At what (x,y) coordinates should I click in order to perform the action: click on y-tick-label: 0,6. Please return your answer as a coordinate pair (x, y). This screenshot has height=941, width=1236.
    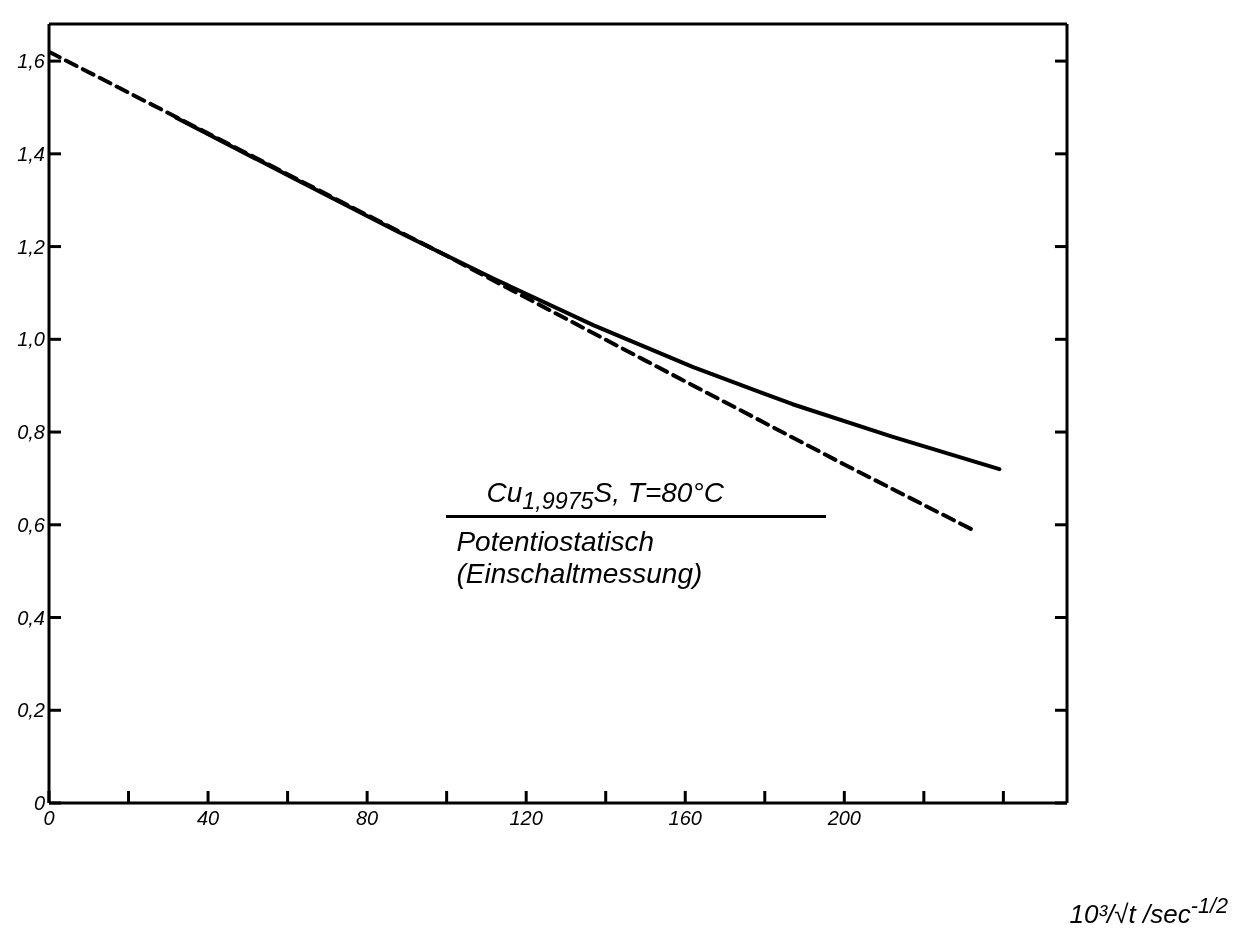
    Looking at the image, I should click on (31, 524).